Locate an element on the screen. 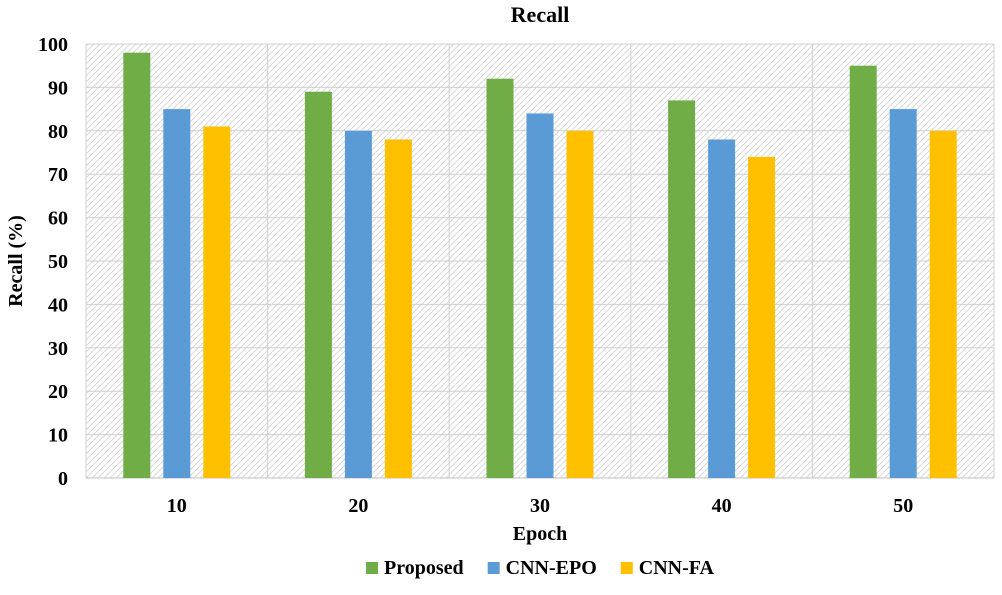  legend-item-cnn-epo: CNN-EPO is located at coordinates (542, 568).